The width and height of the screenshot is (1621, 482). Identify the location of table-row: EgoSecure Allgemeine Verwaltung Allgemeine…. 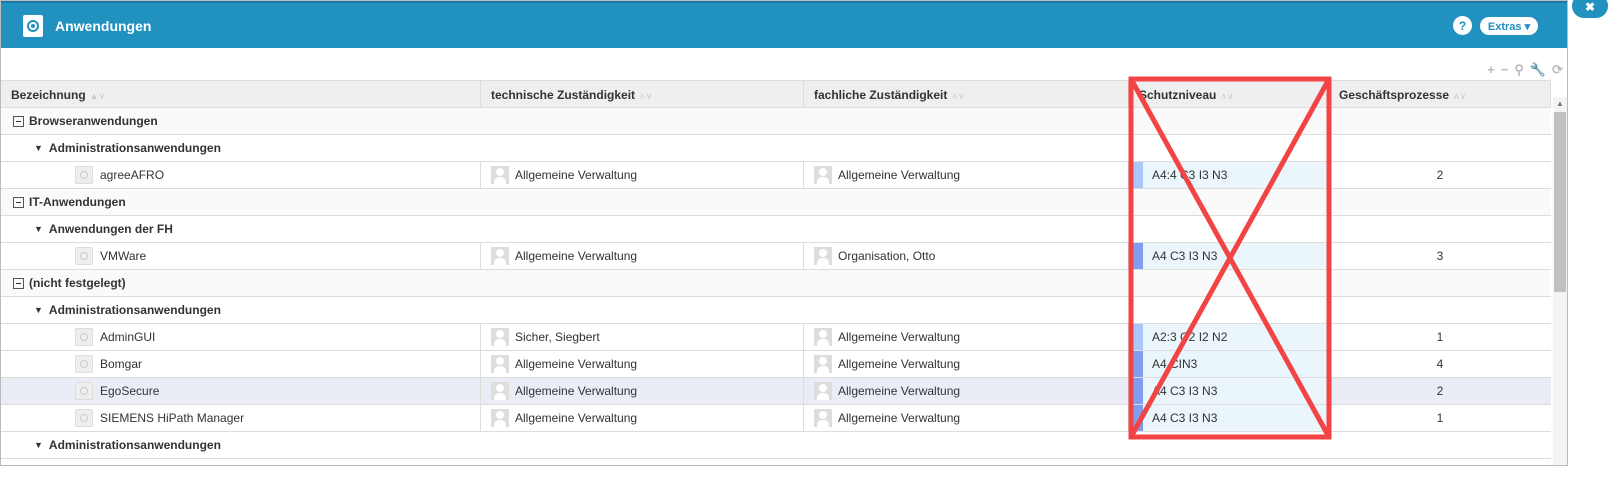
(776, 391).